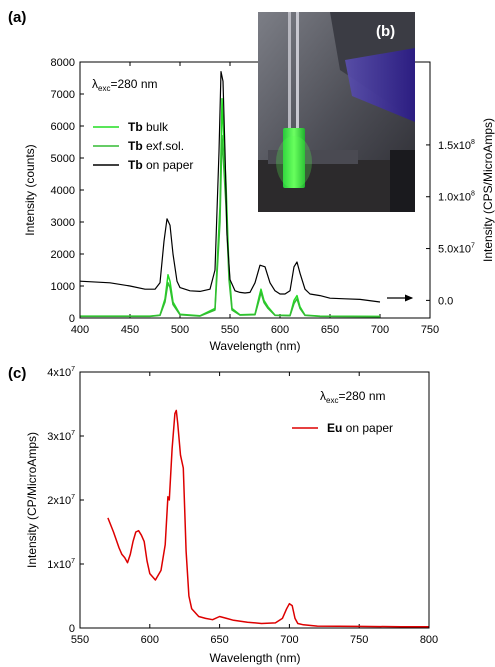 This screenshot has height=667, width=495. What do you see at coordinates (280, 330) in the screenshot?
I see `panel-a-x-tick-label: 600` at bounding box center [280, 330].